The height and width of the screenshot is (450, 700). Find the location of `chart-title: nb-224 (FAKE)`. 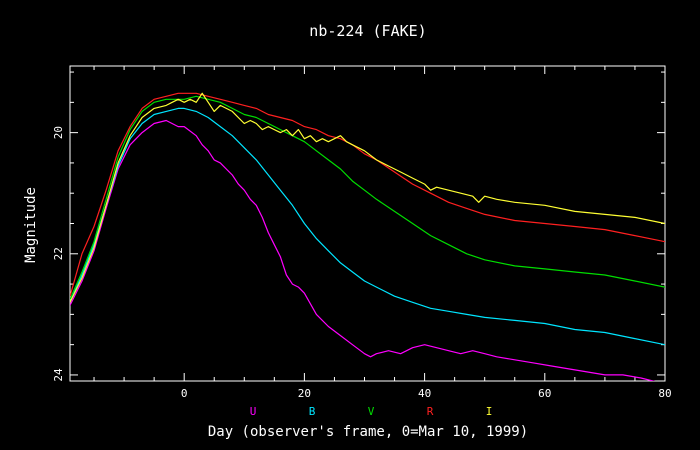

chart-title: nb-224 (FAKE) is located at coordinates (367, 31).